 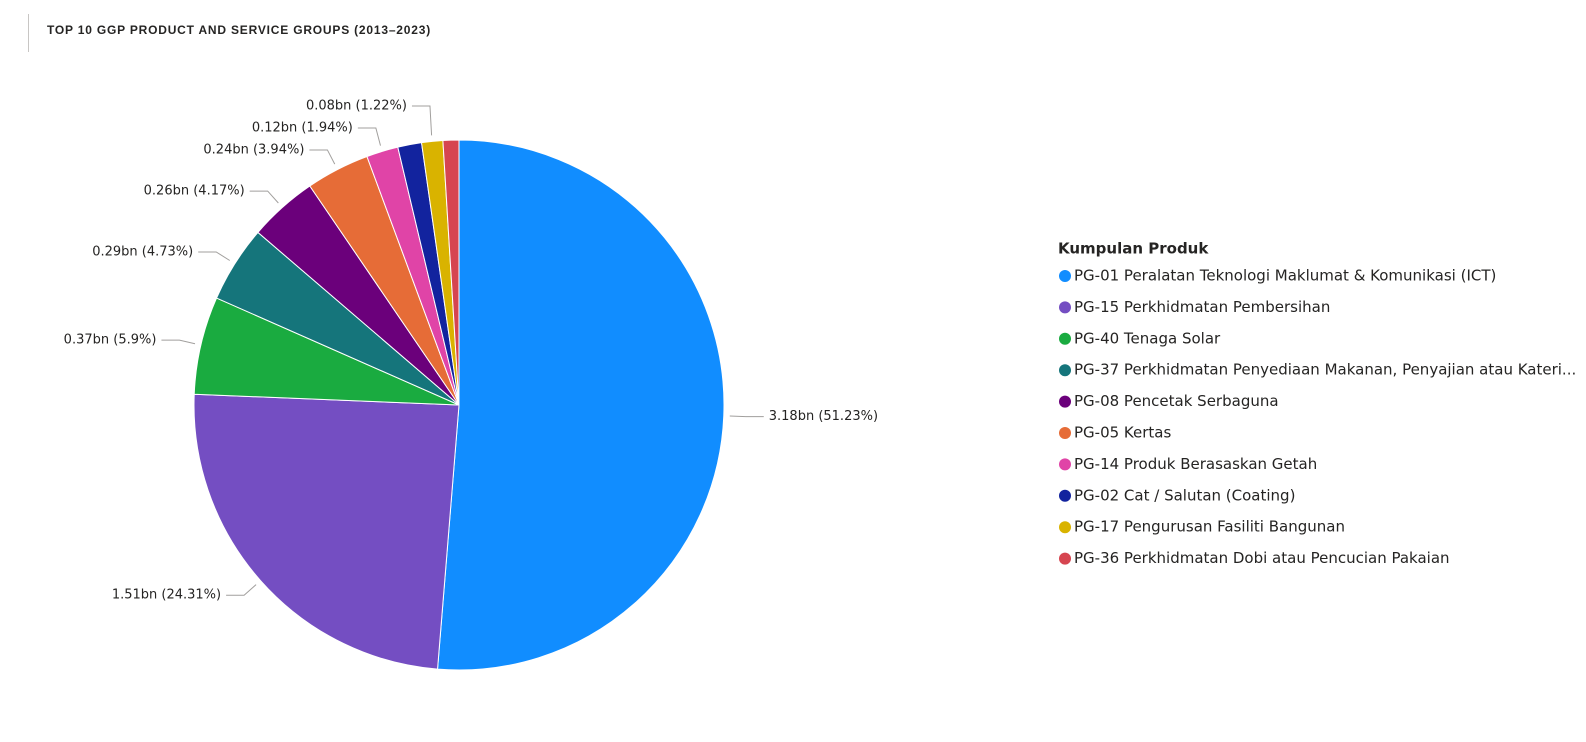 I want to click on data-label: 0.08bn (1.22%), so click(x=356, y=105).